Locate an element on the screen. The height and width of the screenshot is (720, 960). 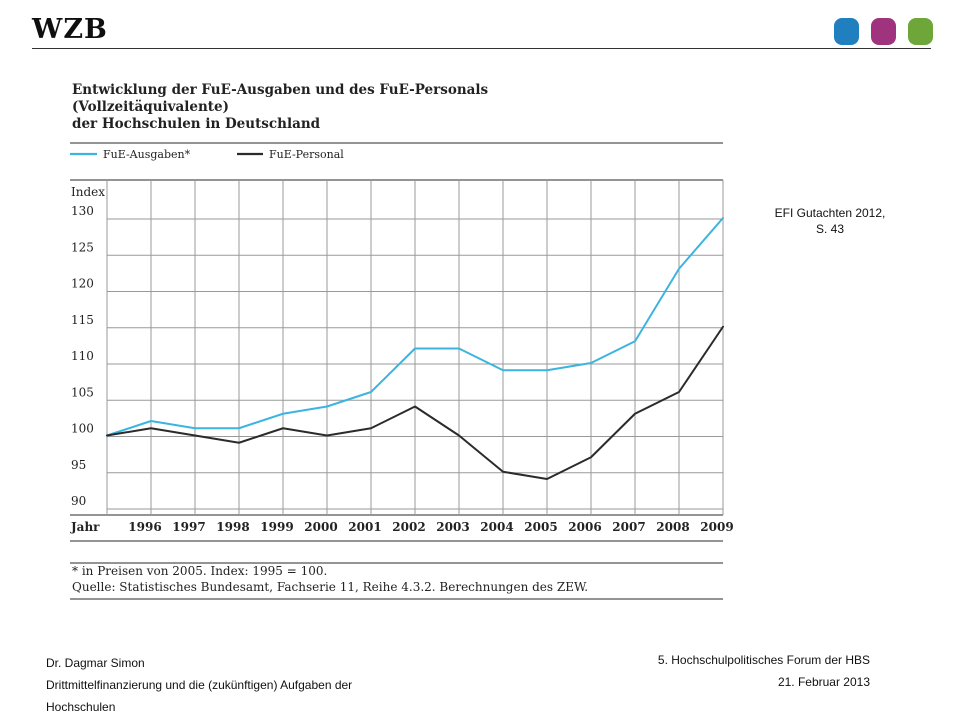
x-tick-label: 1996 is located at coordinates (144, 527).